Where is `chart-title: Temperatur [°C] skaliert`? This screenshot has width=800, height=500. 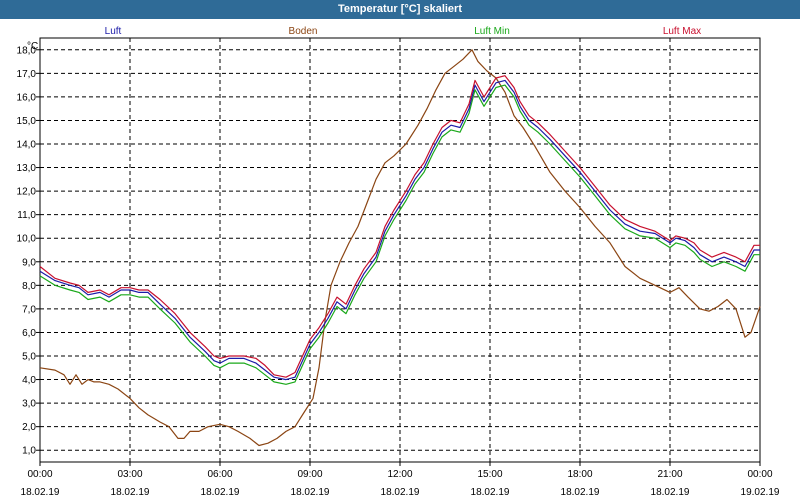 chart-title: Temperatur [°C] skaliert is located at coordinates (400, 9).